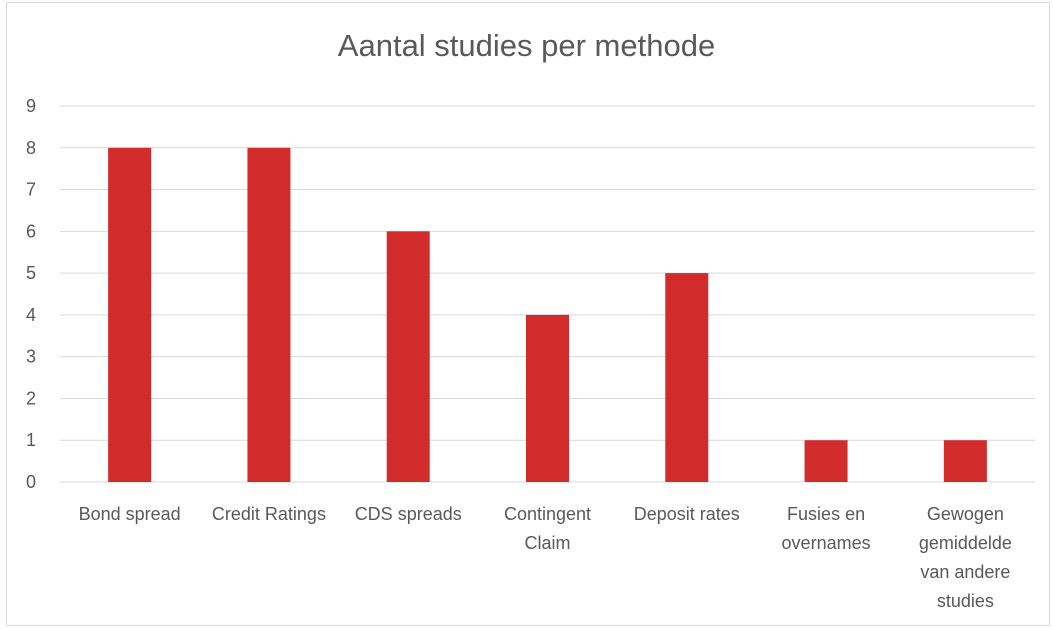  What do you see at coordinates (31, 398) in the screenshot?
I see `y-tick-label: 2` at bounding box center [31, 398].